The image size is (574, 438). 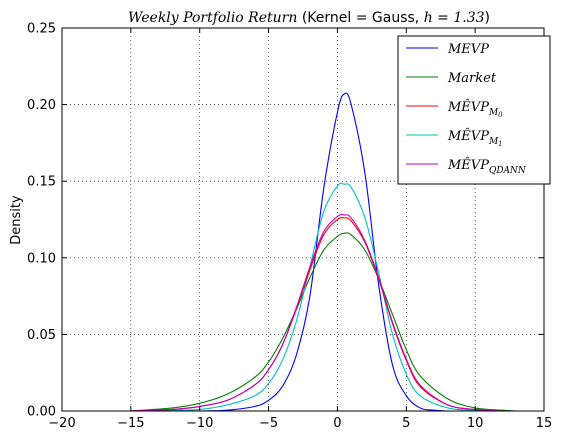 What do you see at coordinates (16, 220) in the screenshot?
I see `y-axis-label: Density` at bounding box center [16, 220].